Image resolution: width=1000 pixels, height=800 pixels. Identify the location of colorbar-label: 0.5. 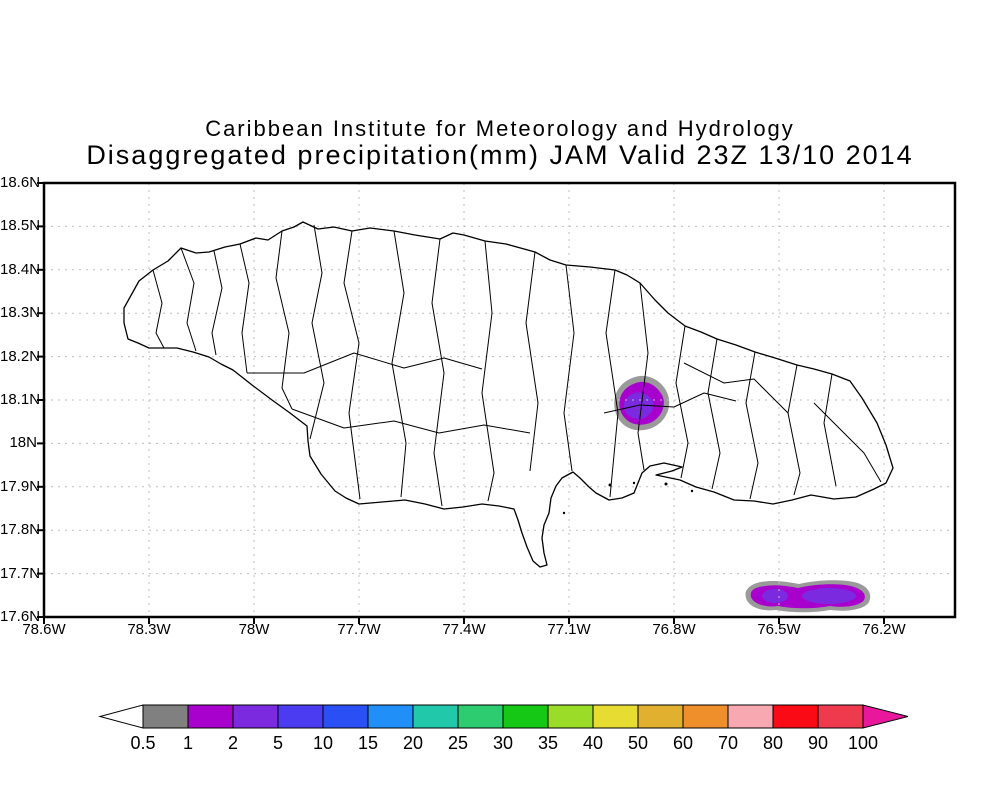
(143, 743).